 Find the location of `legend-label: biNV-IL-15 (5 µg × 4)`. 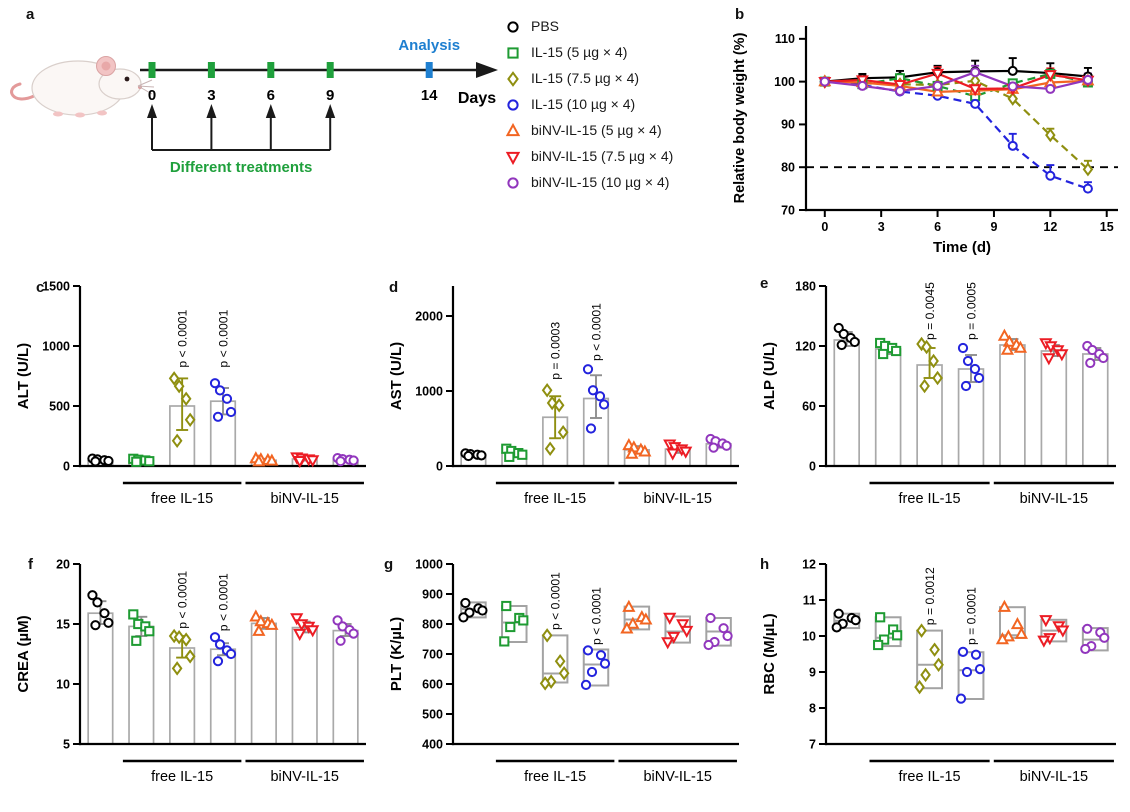

legend-label: biNV-IL-15 (5 µg × 4) is located at coordinates (596, 130).